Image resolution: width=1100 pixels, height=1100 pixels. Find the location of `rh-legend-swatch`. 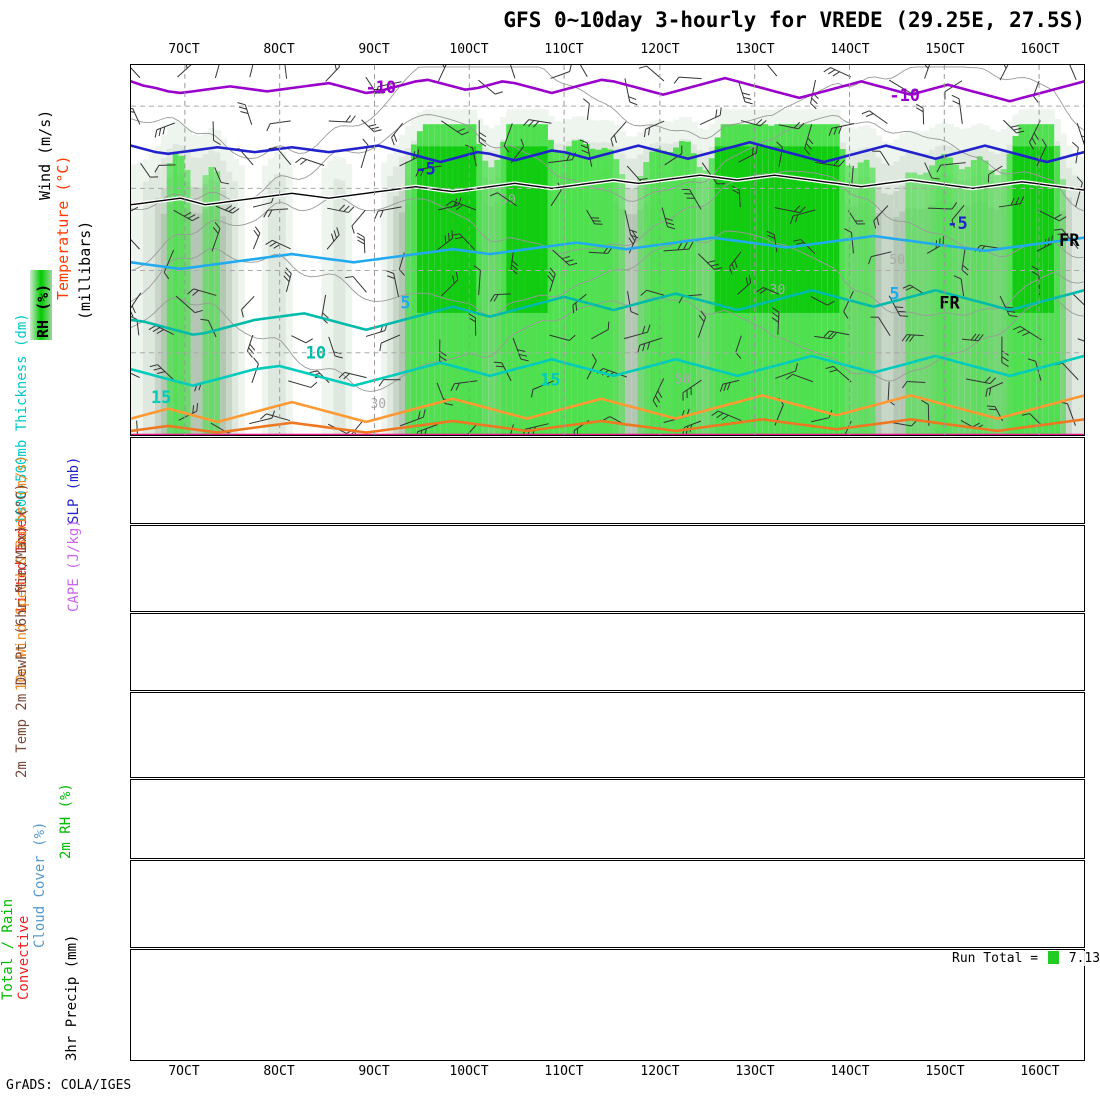

rh-legend-swatch is located at coordinates (41, 305).